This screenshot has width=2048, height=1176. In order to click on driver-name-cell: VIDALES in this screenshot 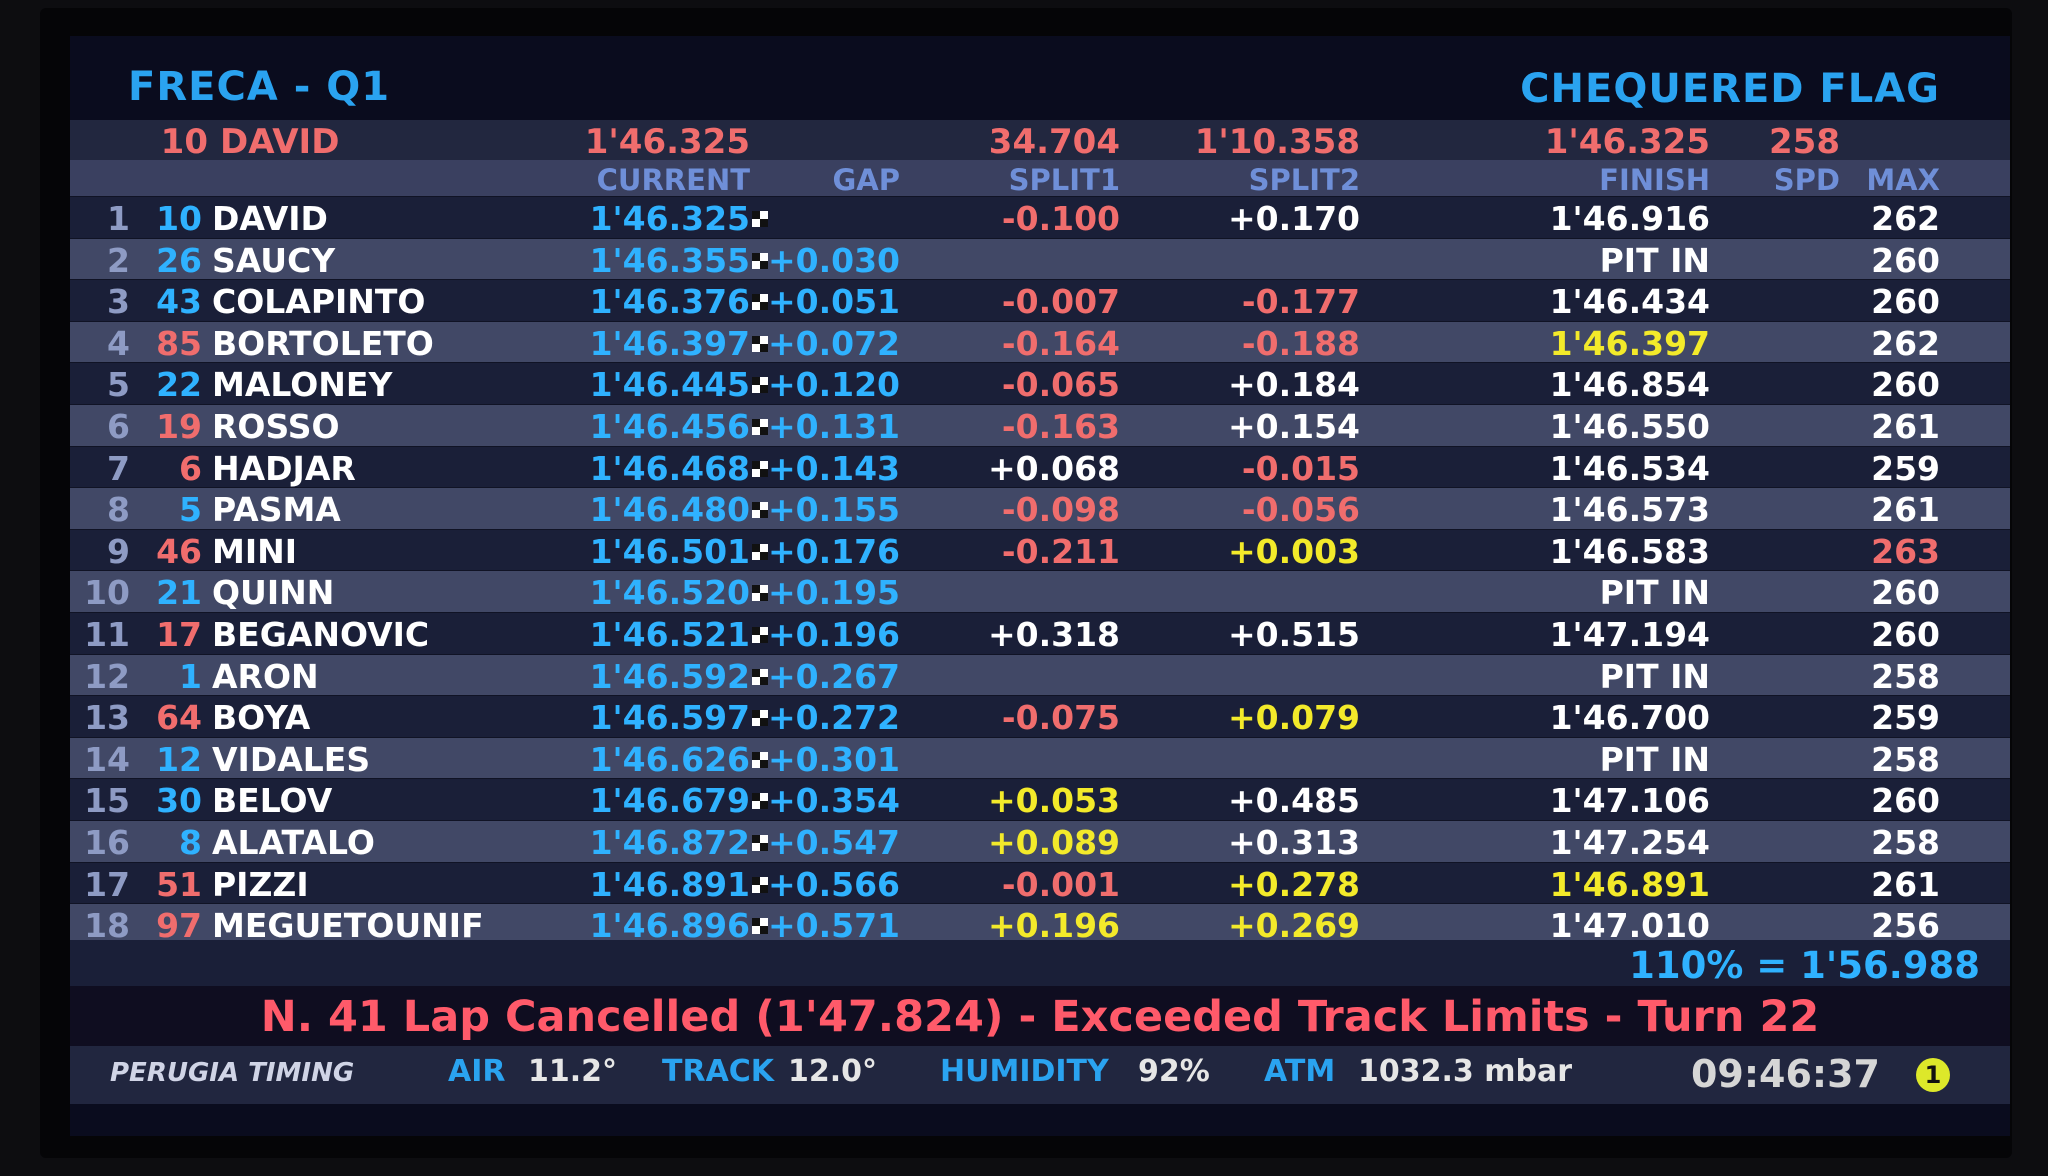, I will do `click(291, 759)`.